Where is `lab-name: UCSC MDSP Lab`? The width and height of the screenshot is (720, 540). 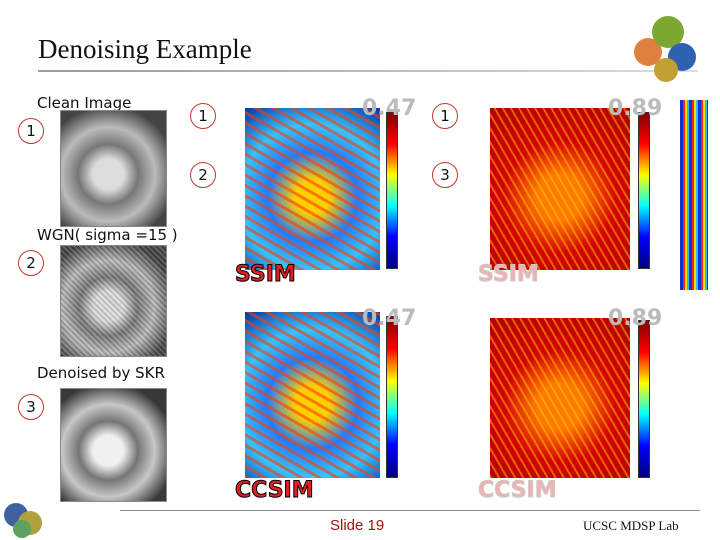
lab-name: UCSC MDSP Lab is located at coordinates (631, 525).